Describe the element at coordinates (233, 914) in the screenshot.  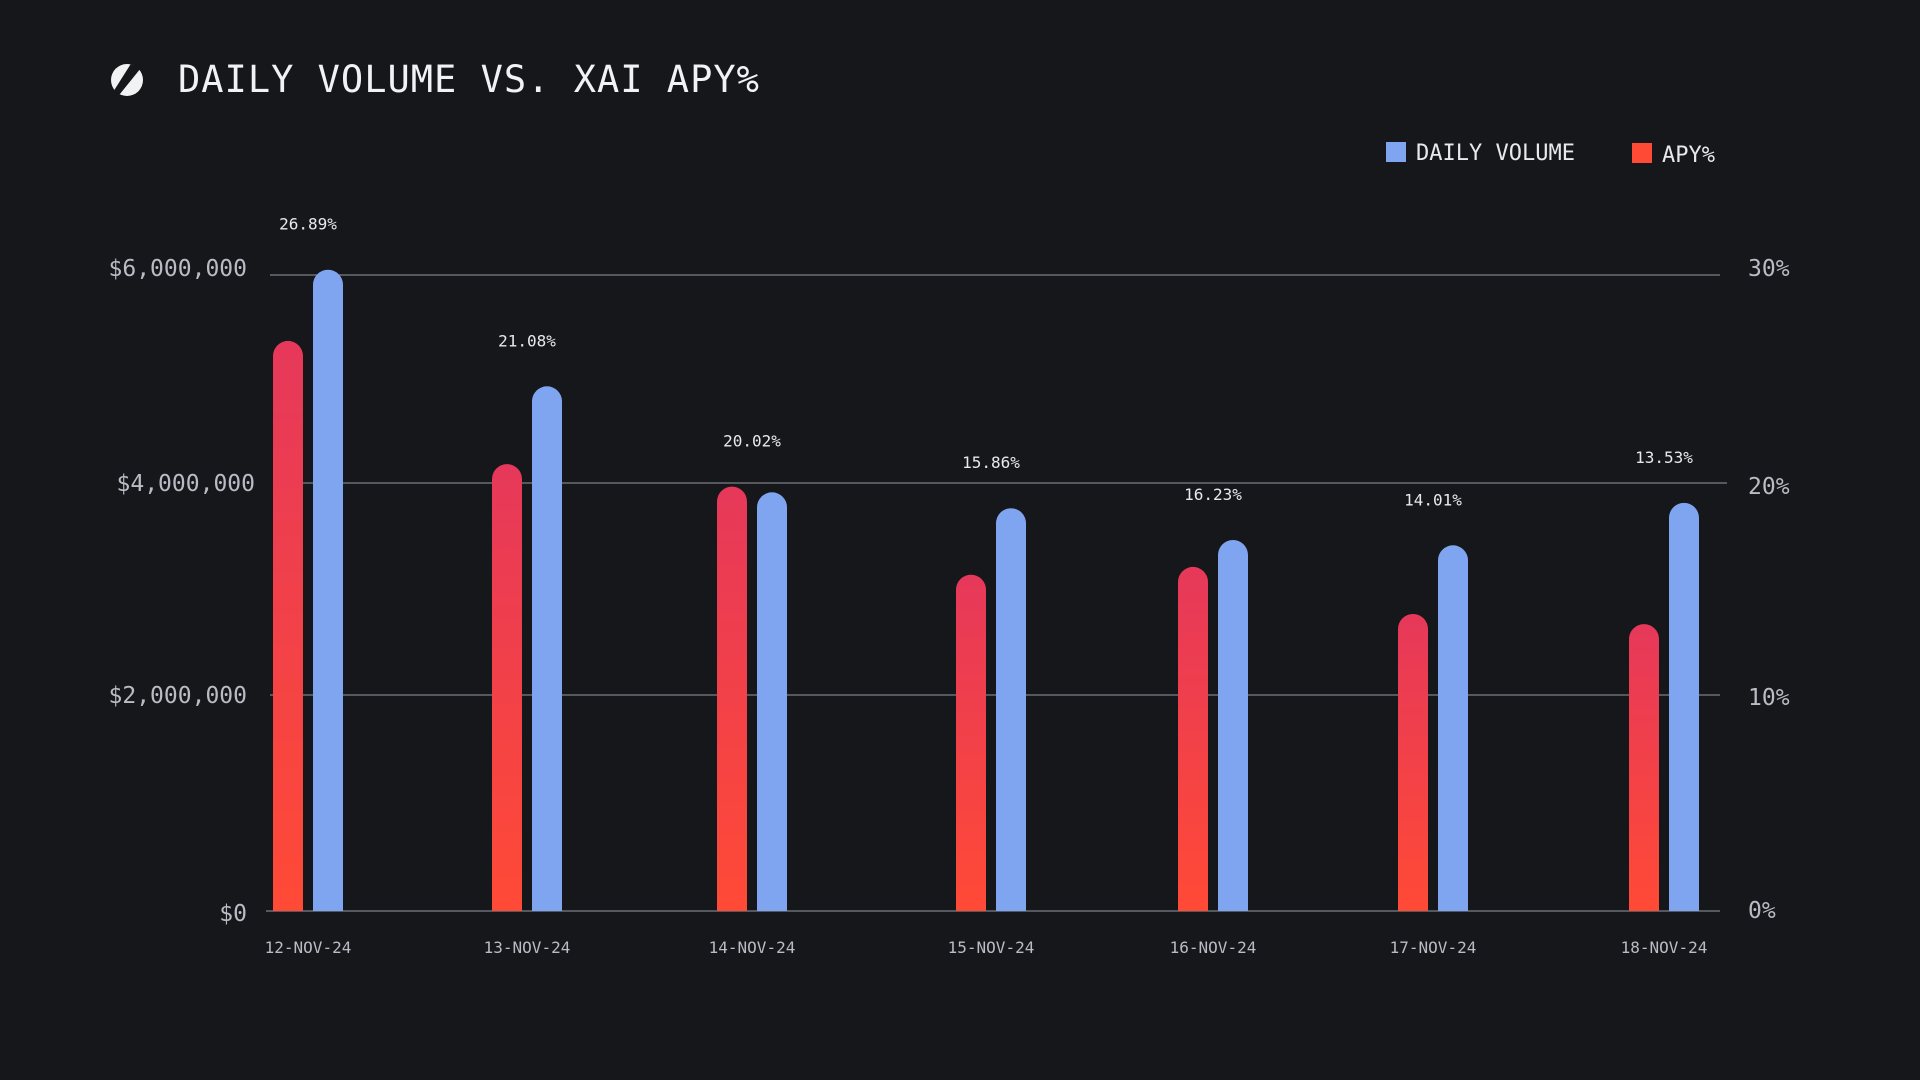
I see `y-left-tick-label: $0` at that location.